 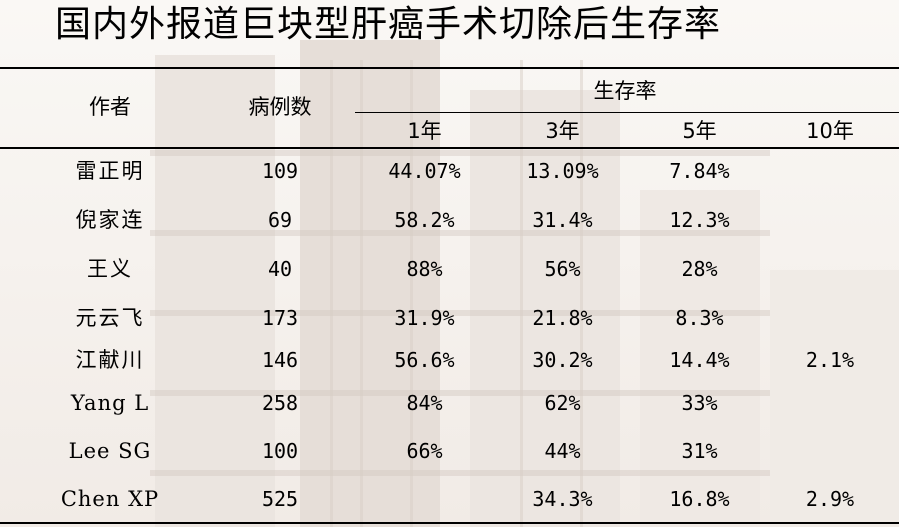 What do you see at coordinates (424, 131) in the screenshot?
I see `header-year-1: 1年` at bounding box center [424, 131].